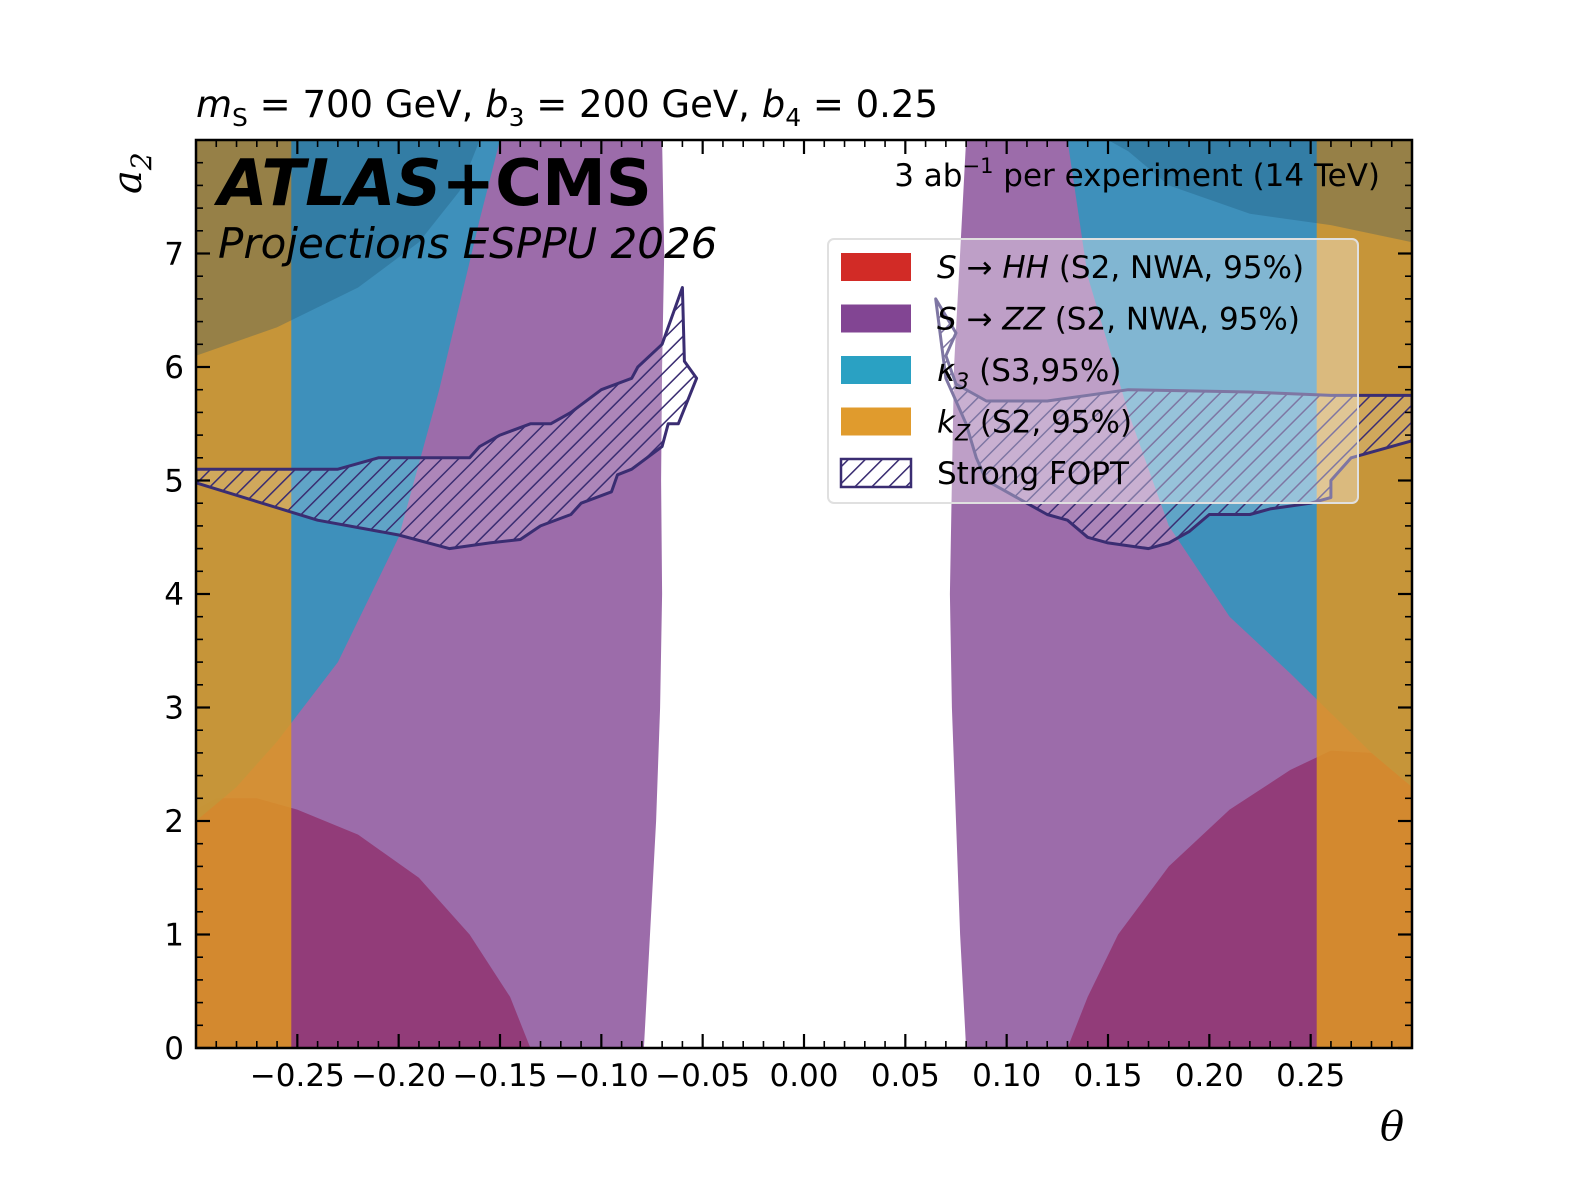 The width and height of the screenshot is (1577, 1183). I want to click on x-tick-label: 0.00, so click(803, 1076).